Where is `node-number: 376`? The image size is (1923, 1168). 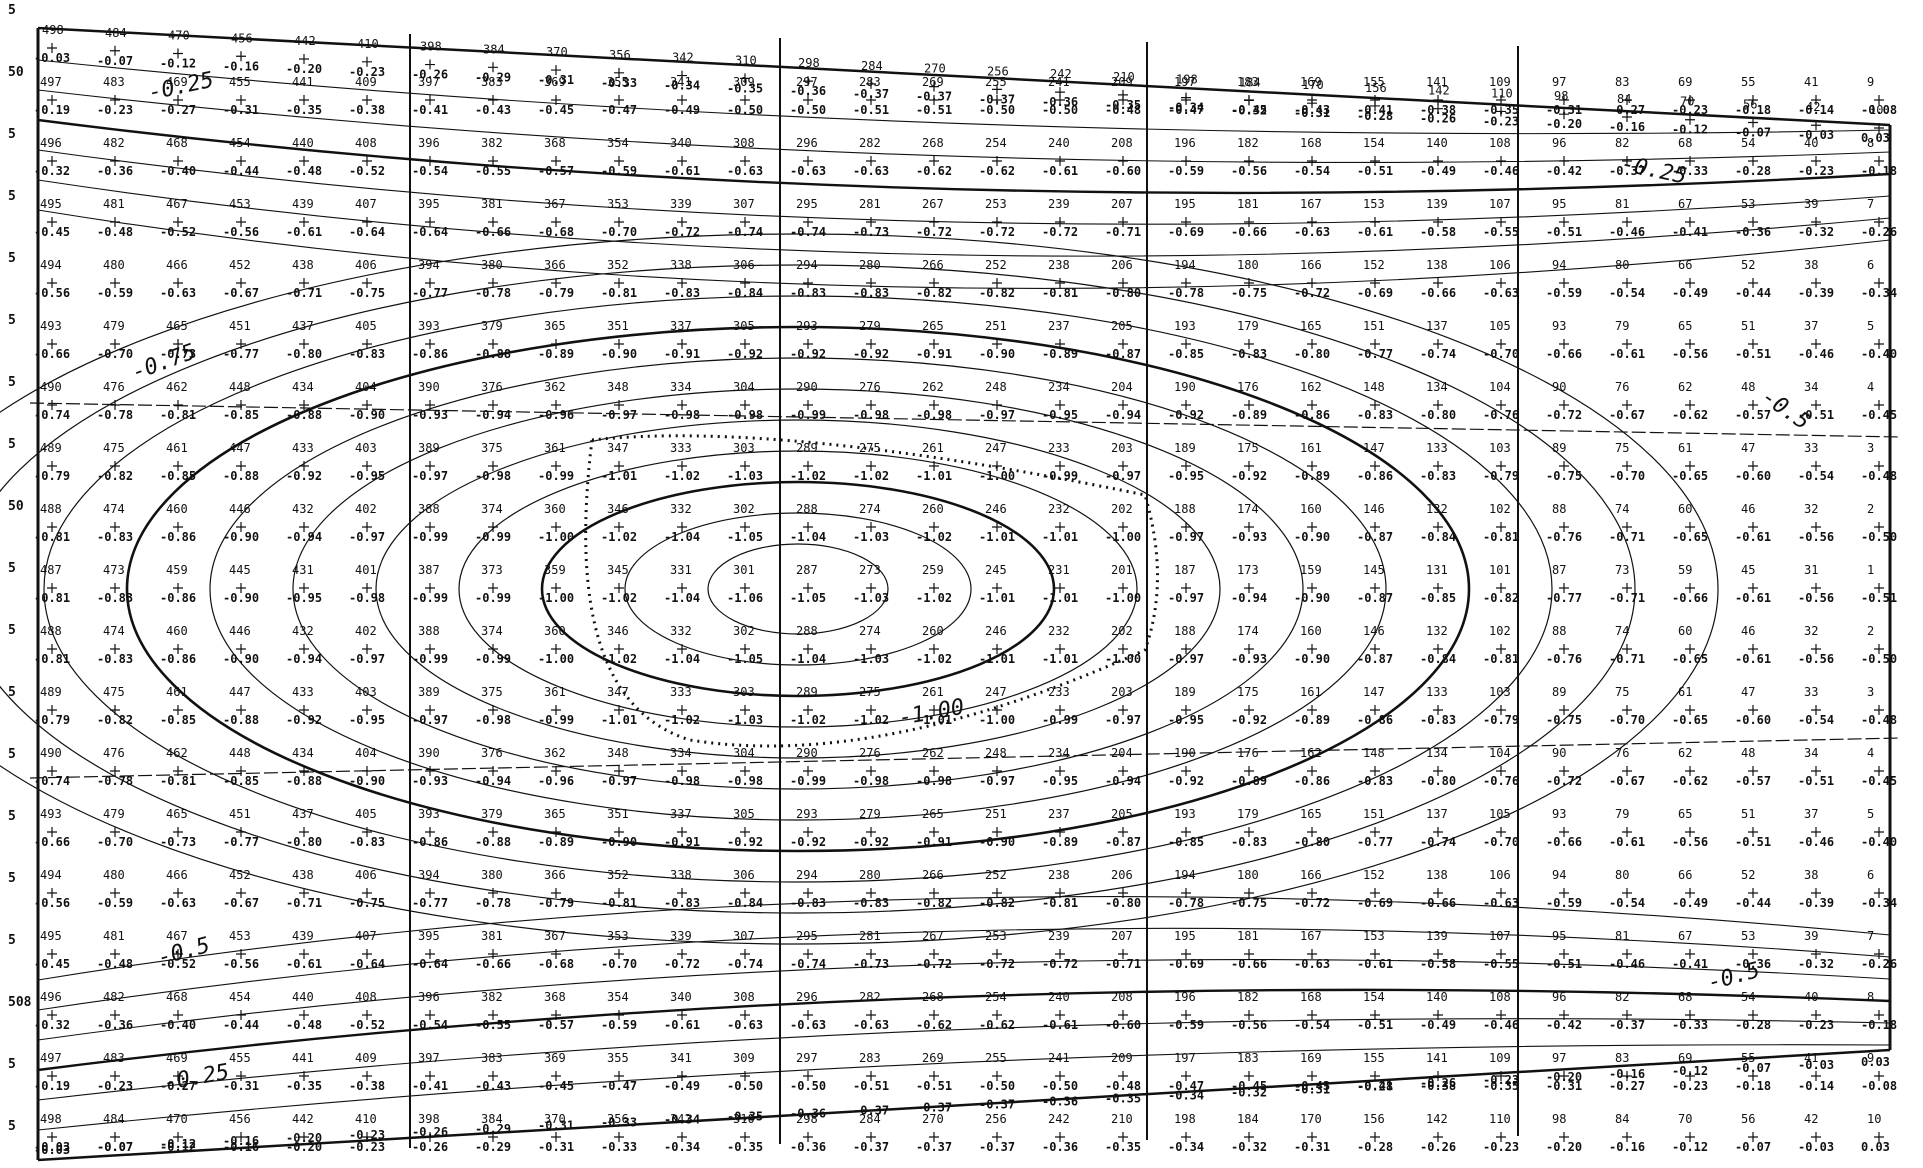
node-number: 376 is located at coordinates (492, 753).